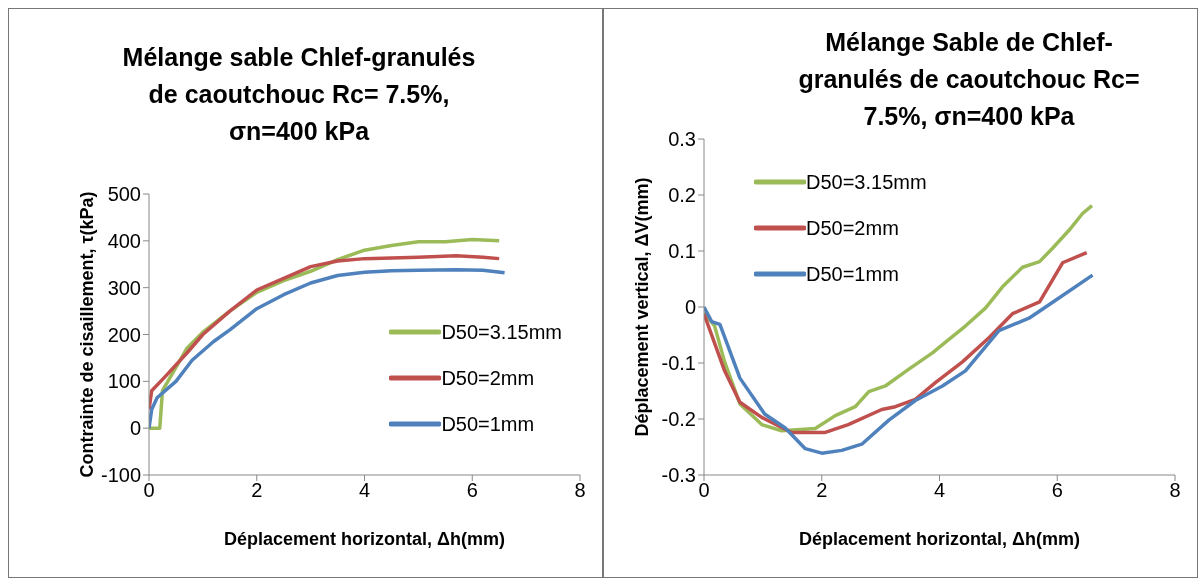 Image resolution: width=1204 pixels, height=578 pixels. What do you see at coordinates (678, 475) in the screenshot?
I see `y-tick-label: -0.3` at bounding box center [678, 475].